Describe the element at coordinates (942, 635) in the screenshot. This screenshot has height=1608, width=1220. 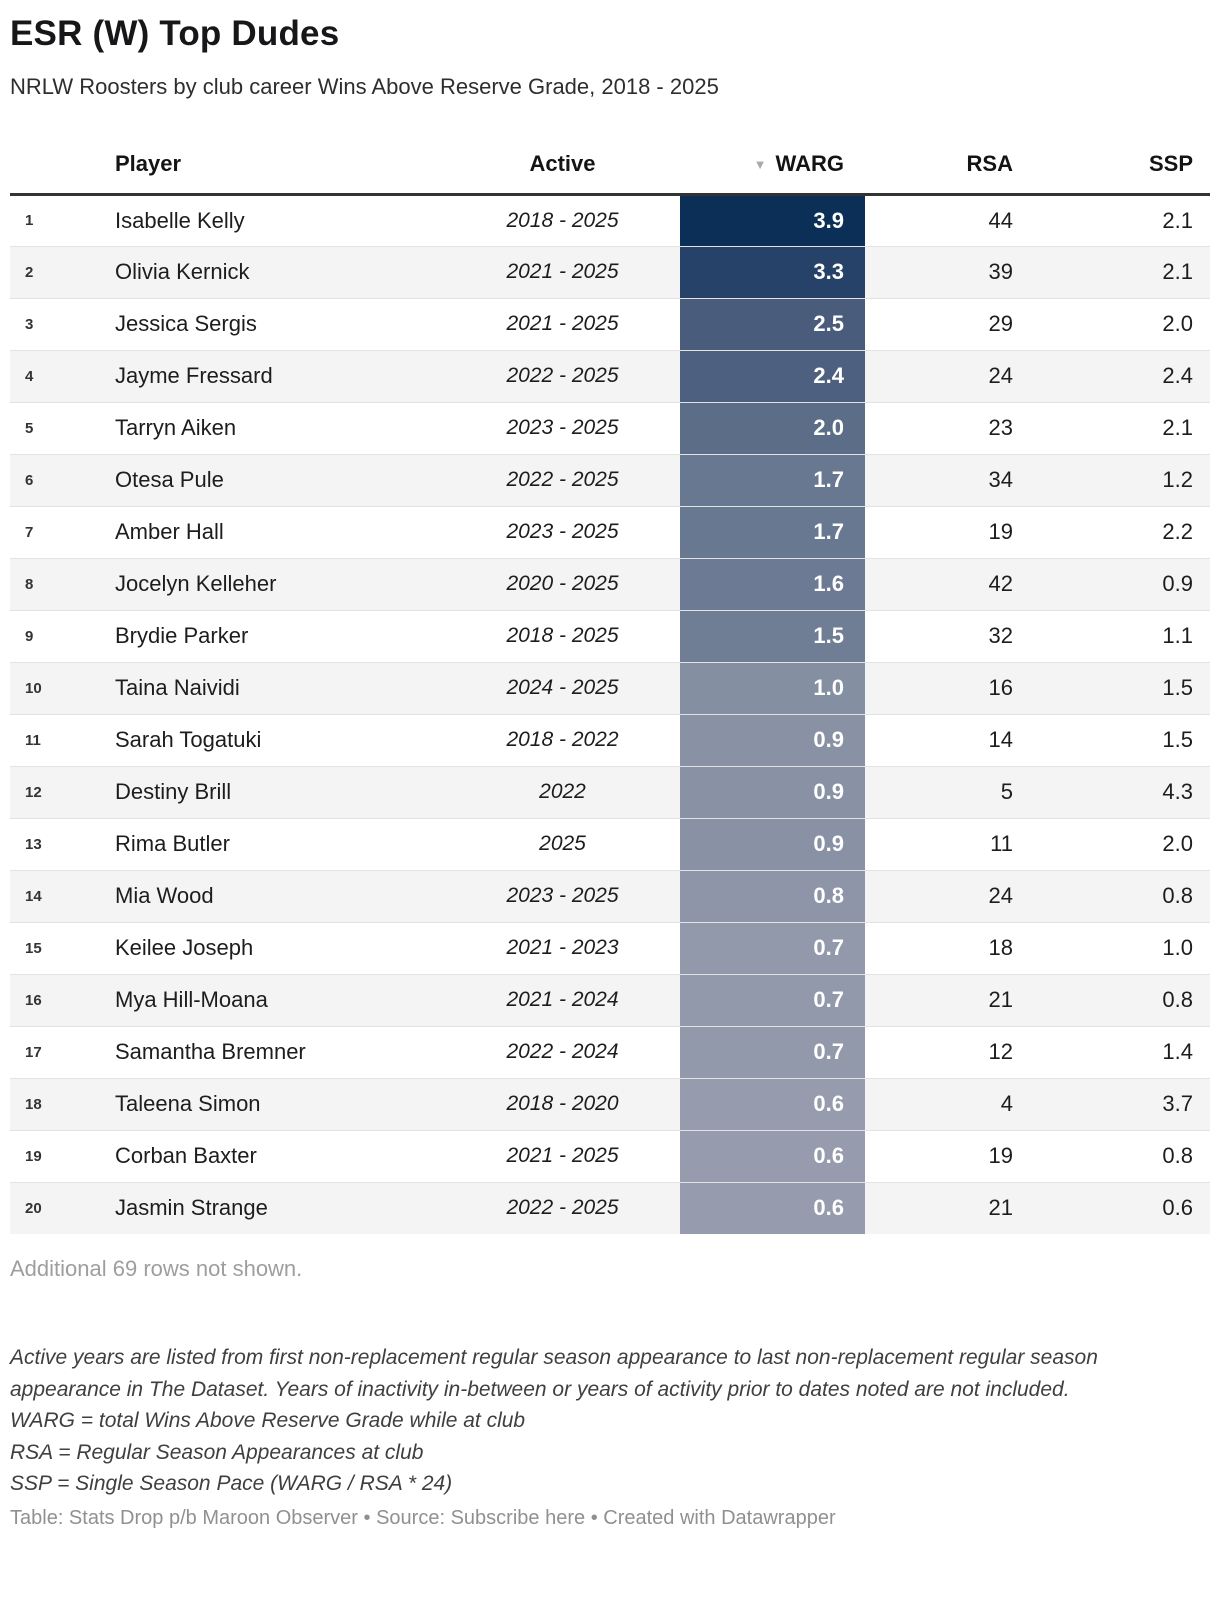
I see `rsa-cell: 32` at that location.